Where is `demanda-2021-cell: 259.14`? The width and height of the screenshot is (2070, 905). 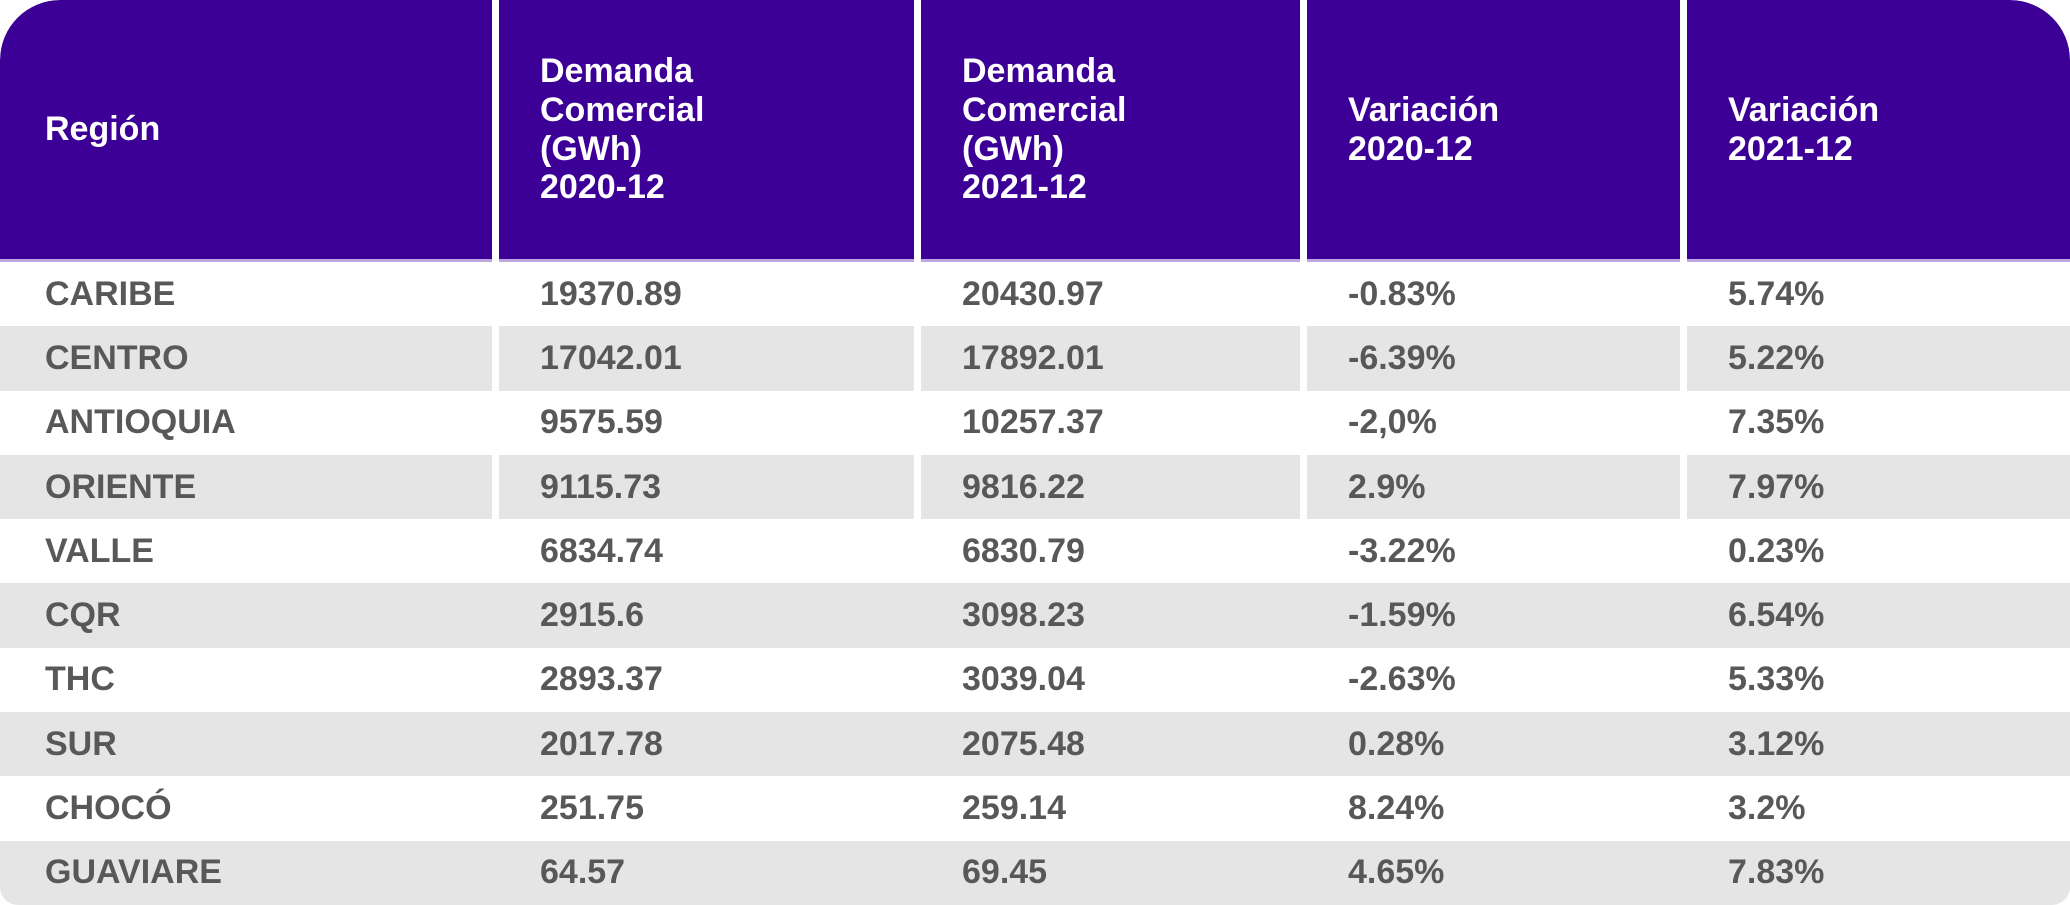
demanda-2021-cell: 259.14 is located at coordinates (1014, 808).